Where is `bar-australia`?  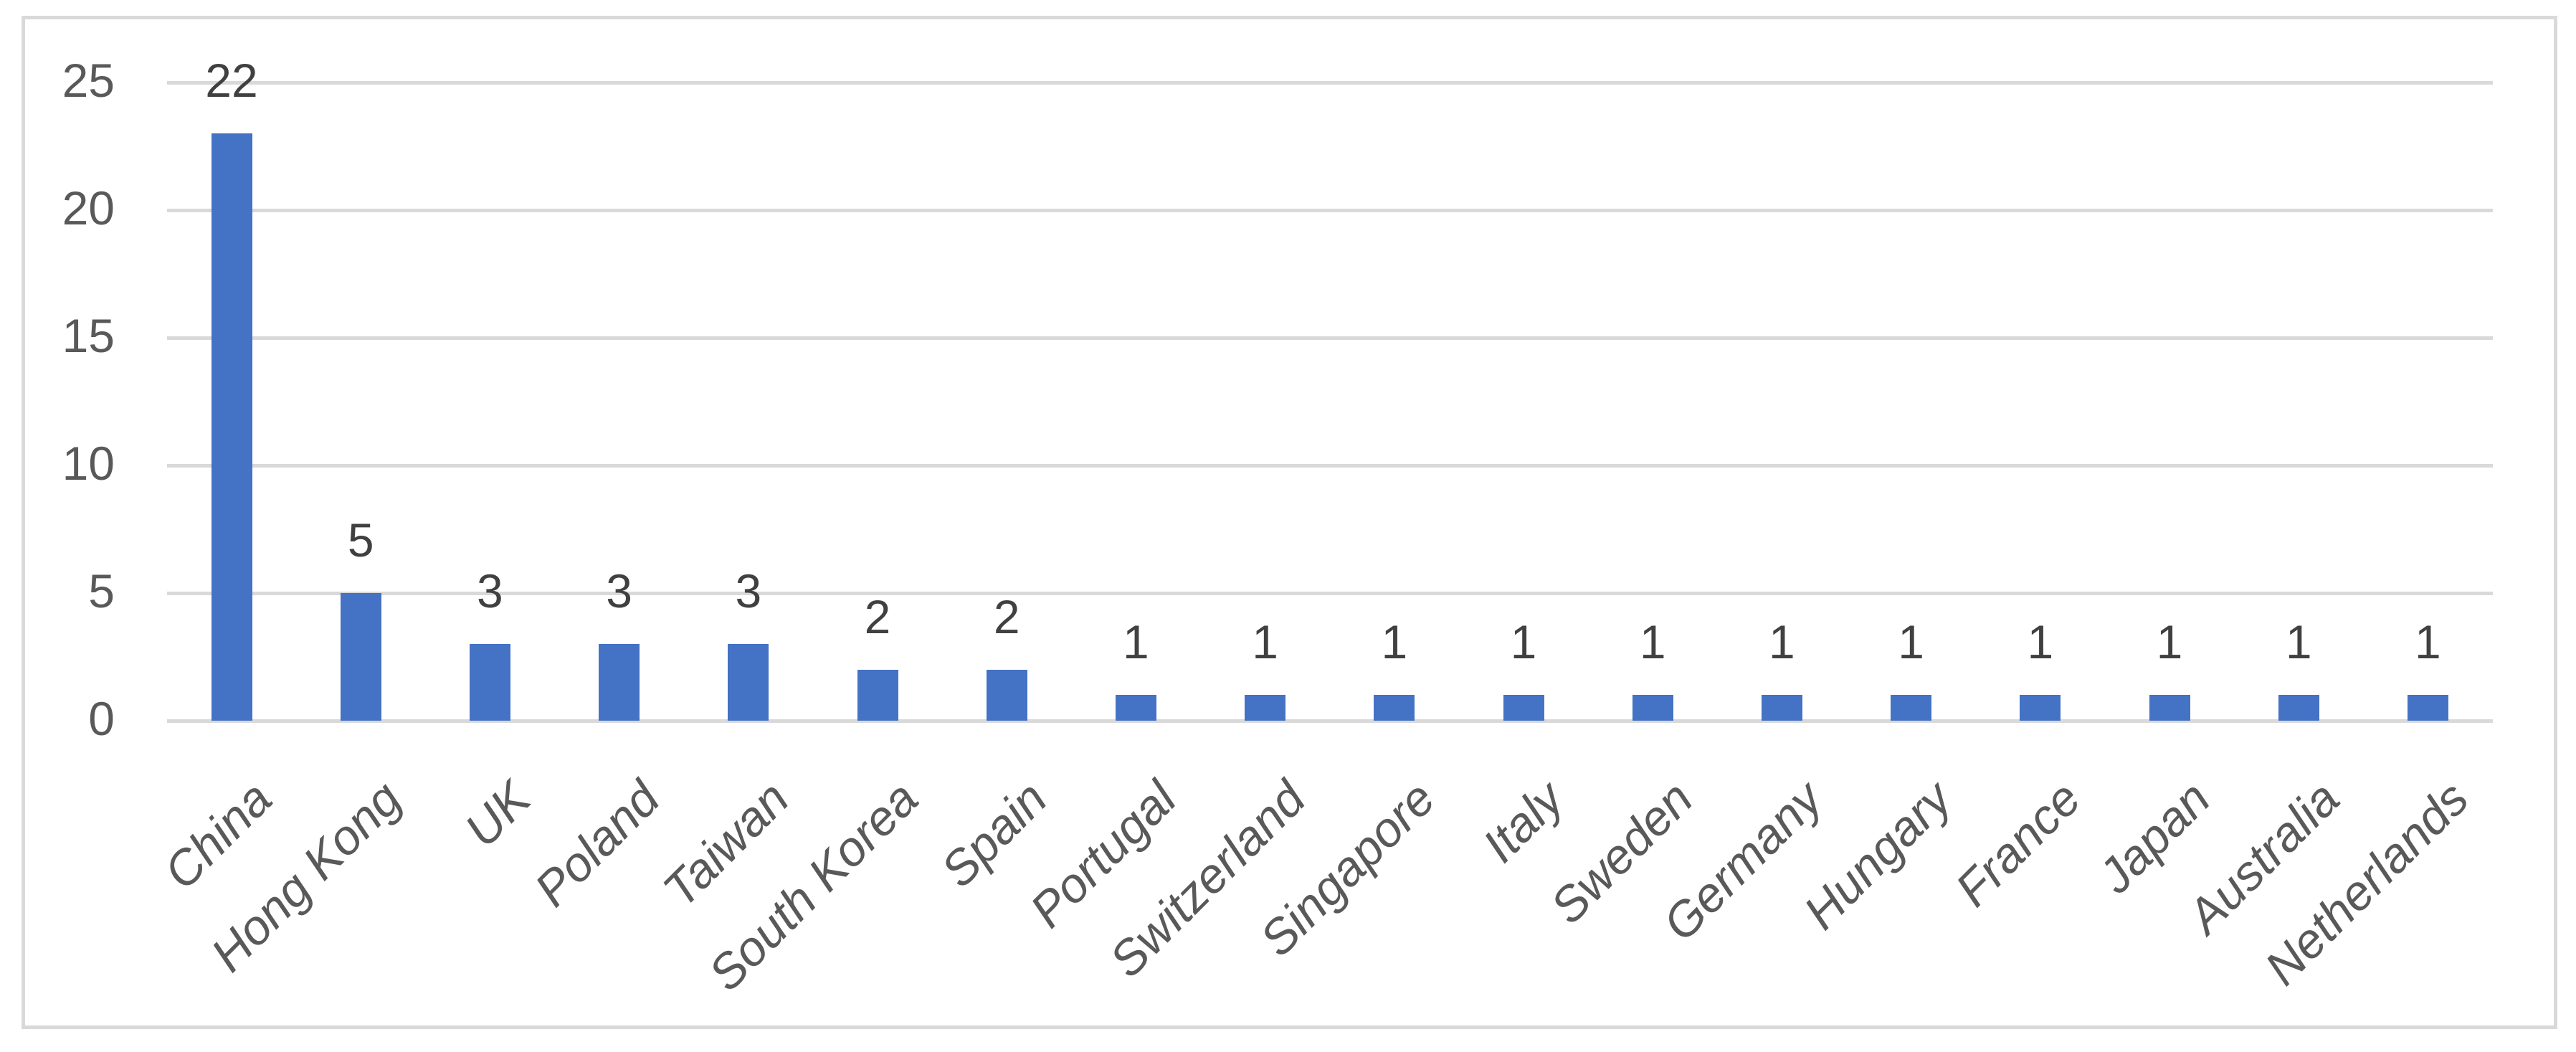
bar-australia is located at coordinates (2299, 708).